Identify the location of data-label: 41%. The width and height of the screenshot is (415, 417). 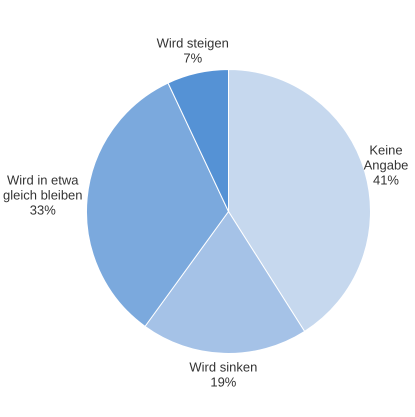
(386, 180).